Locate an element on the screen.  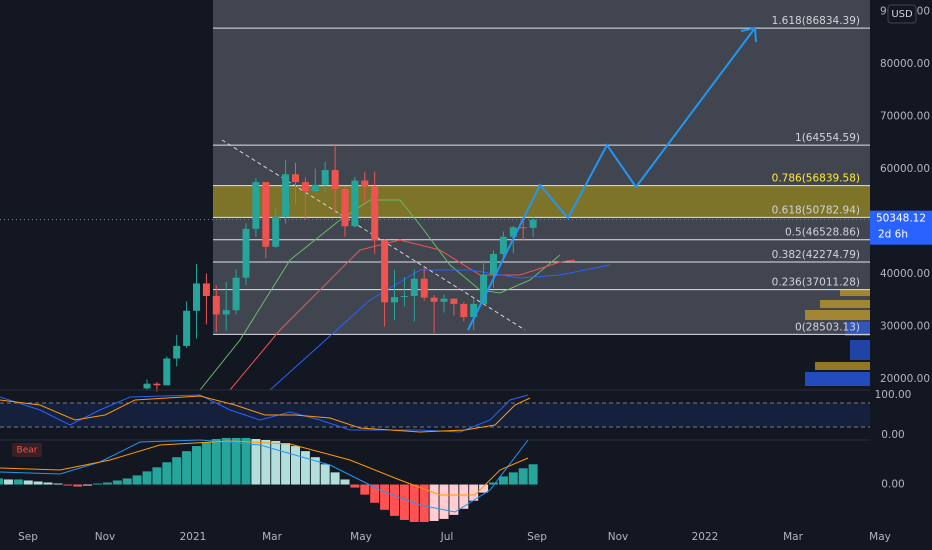
x-tick-label: Jul is located at coordinates (447, 537).